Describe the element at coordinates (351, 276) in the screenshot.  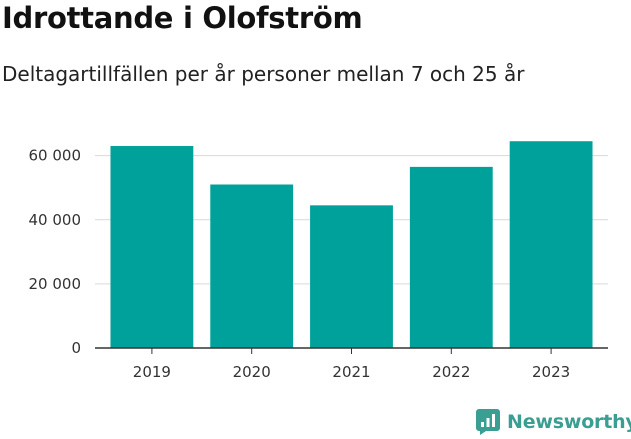
I see `bar-2021` at that location.